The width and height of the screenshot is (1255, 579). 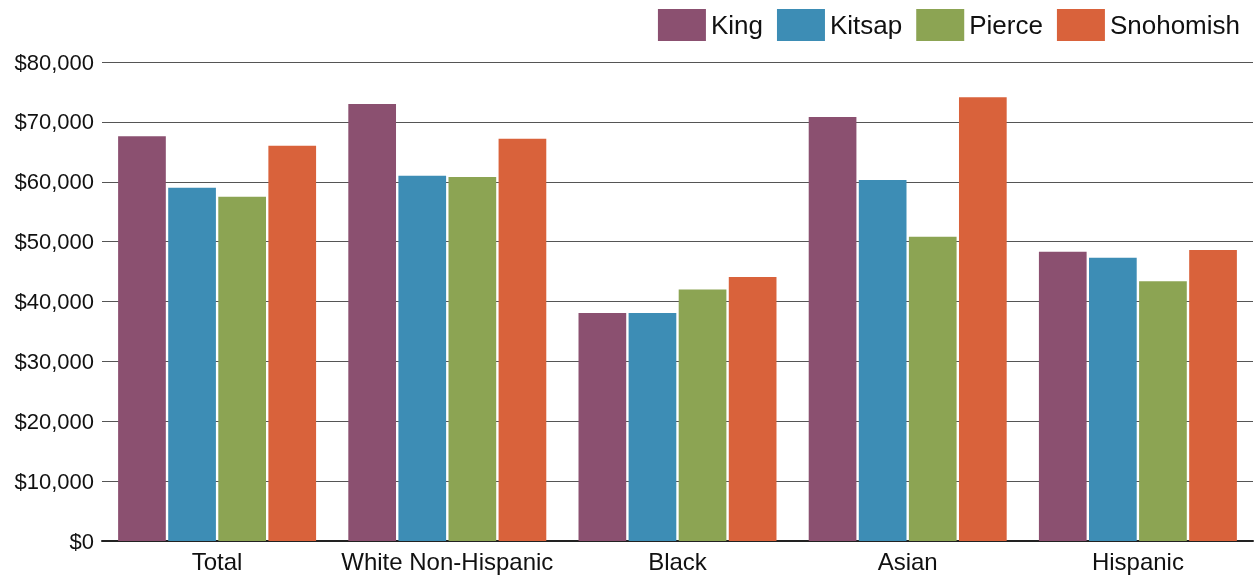 I want to click on legend-label: King, so click(x=736, y=25).